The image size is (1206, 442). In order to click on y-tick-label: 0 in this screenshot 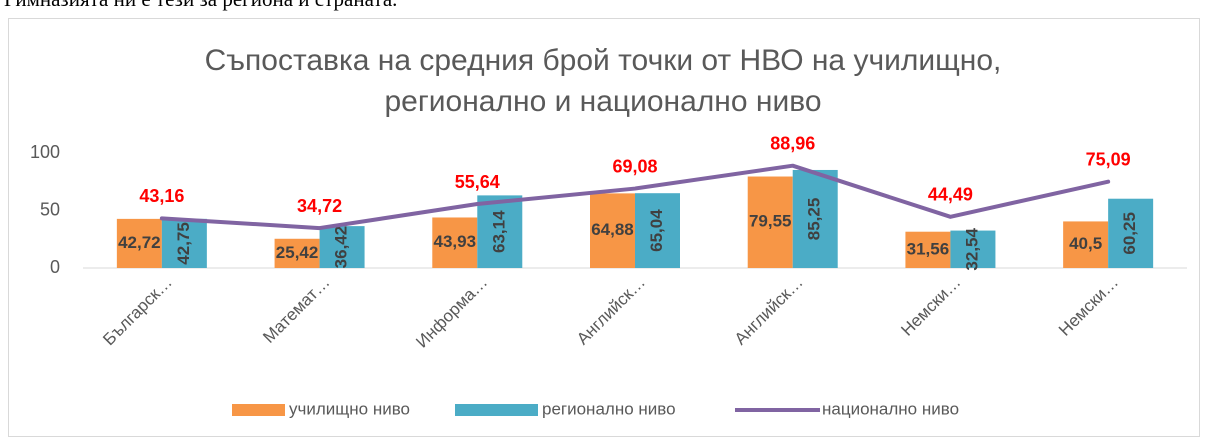, I will do `click(55, 267)`.